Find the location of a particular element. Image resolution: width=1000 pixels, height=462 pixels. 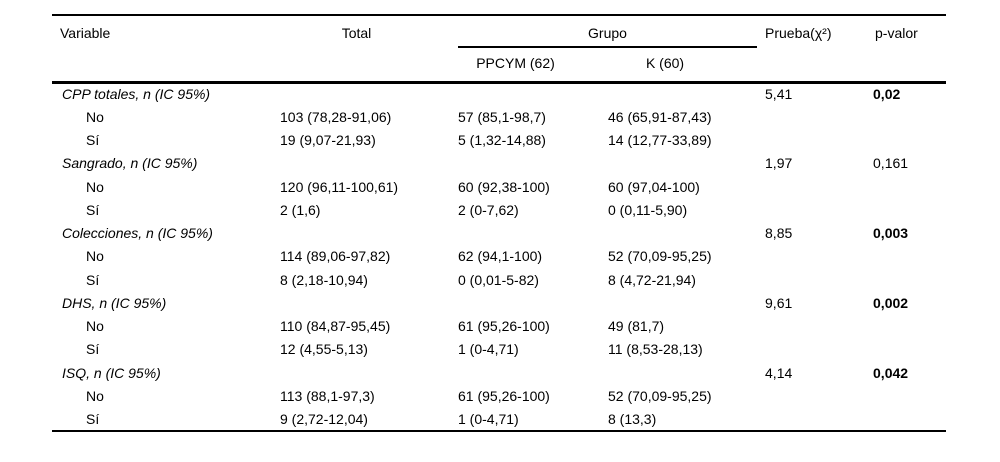

variable-cell: Colecciones, n (IC 95%) is located at coordinates (137, 233).